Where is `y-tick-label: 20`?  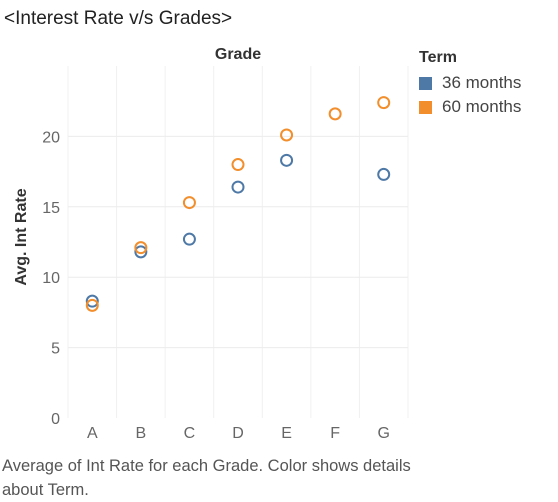 y-tick-label: 20 is located at coordinates (51, 137).